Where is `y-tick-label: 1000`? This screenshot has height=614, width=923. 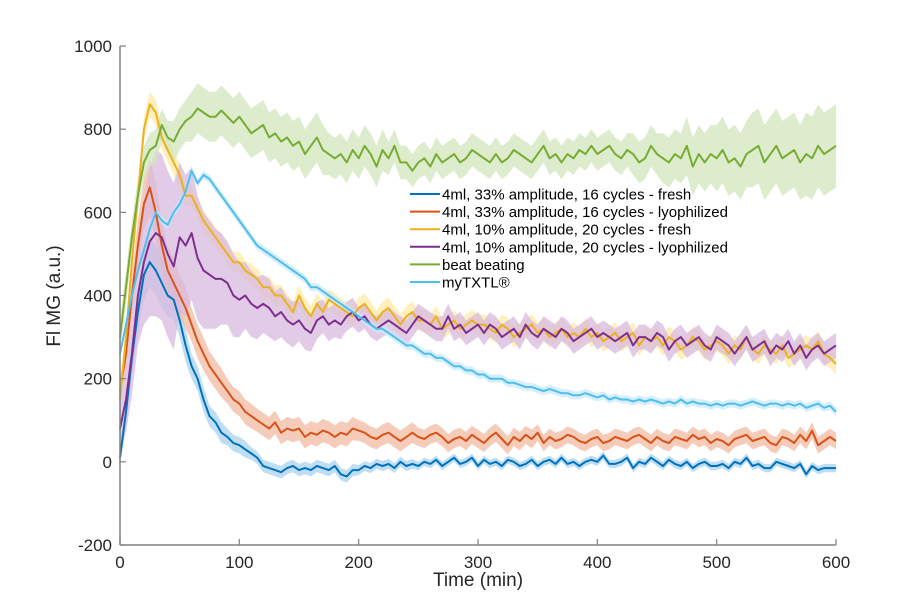 y-tick-label: 1000 is located at coordinates (93, 46).